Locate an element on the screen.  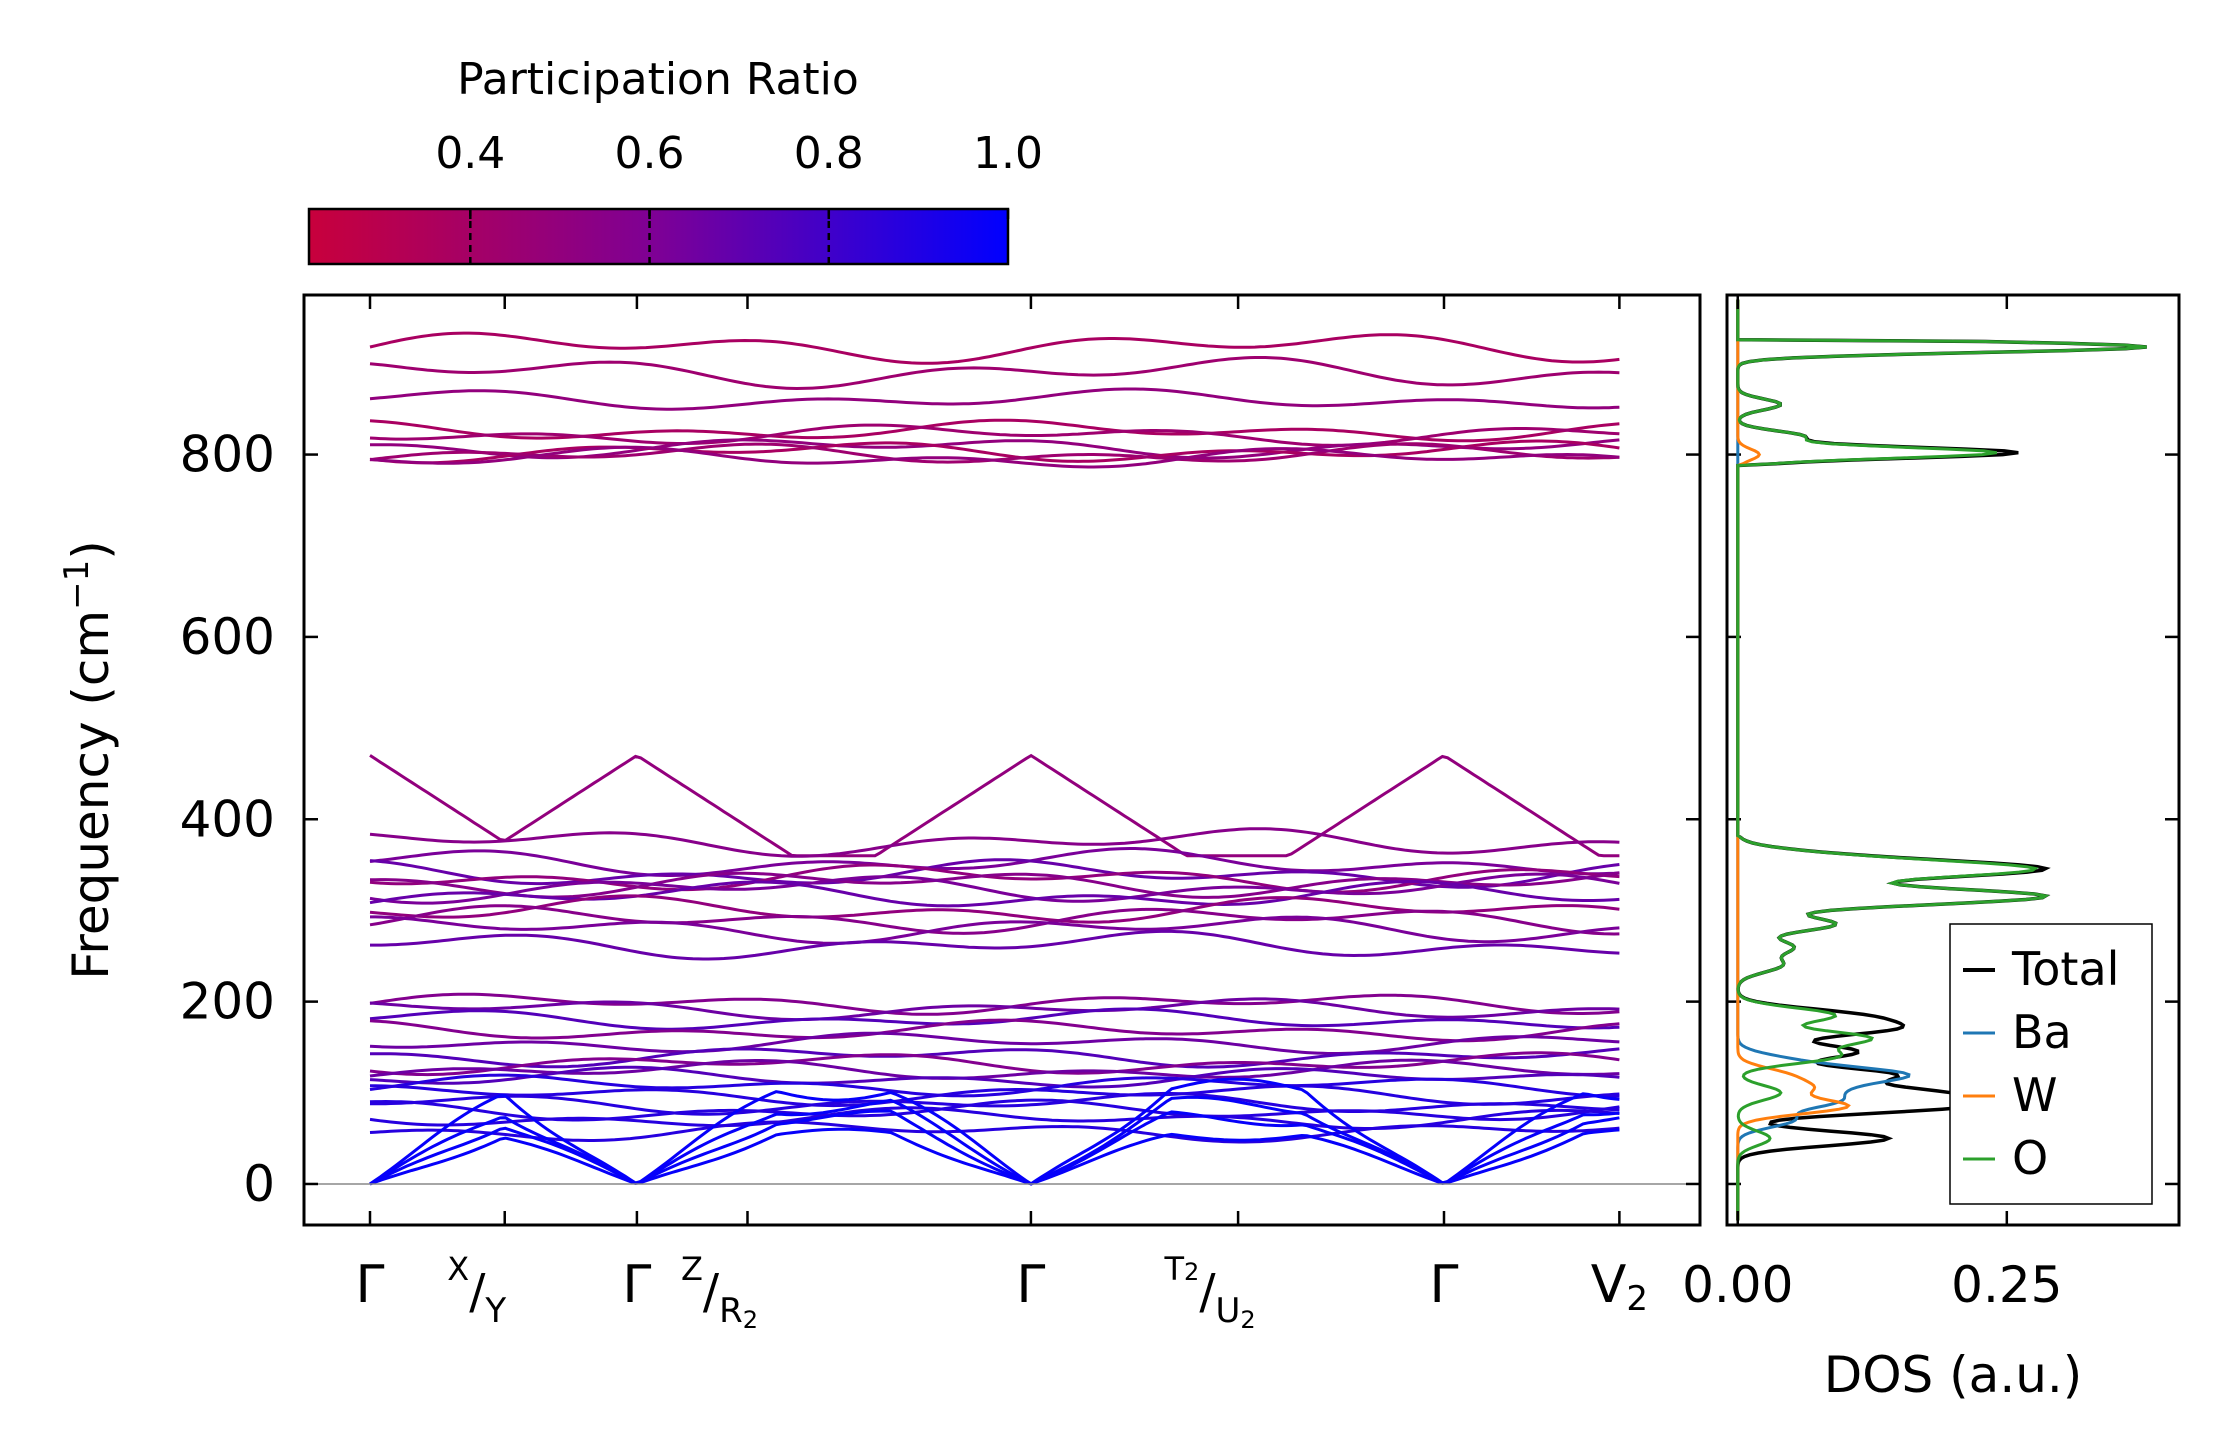
x-tick-label: V2 is located at coordinates (1619, 1287).